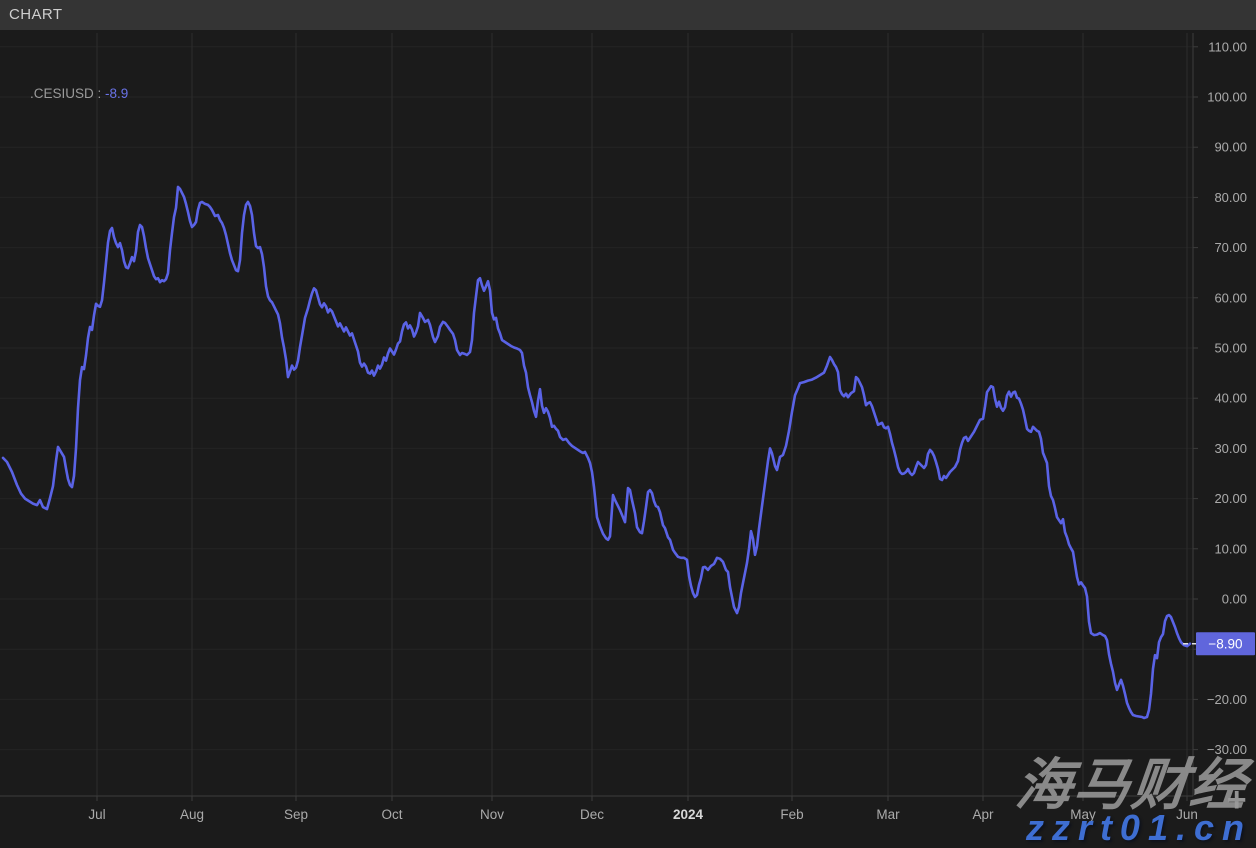  I want to click on y-axis-label: 50.00, so click(1230, 348).